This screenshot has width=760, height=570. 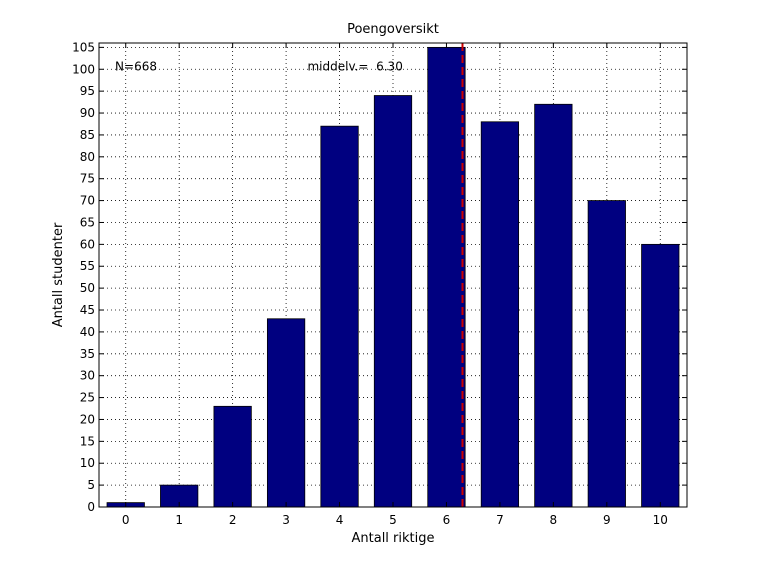 I want to click on y-tick-label: 80, so click(x=87, y=157).